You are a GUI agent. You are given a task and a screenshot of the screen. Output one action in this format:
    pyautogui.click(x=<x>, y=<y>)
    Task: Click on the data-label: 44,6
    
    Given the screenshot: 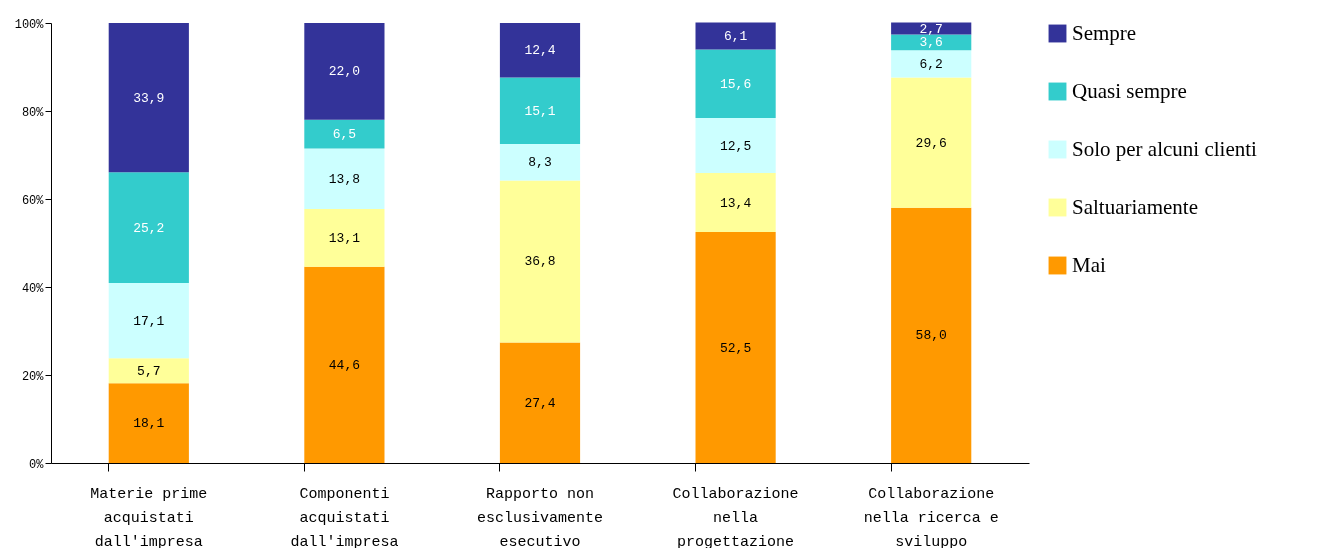 What is the action you would take?
    pyautogui.click(x=344, y=365)
    